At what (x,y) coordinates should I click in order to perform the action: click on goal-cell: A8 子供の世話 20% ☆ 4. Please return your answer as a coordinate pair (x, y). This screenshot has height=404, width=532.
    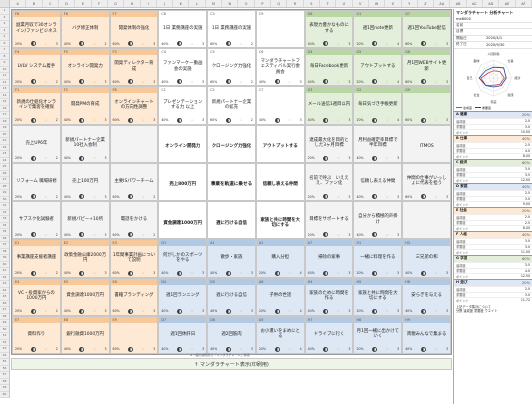
    Looking at the image, I should click on (280, 296).